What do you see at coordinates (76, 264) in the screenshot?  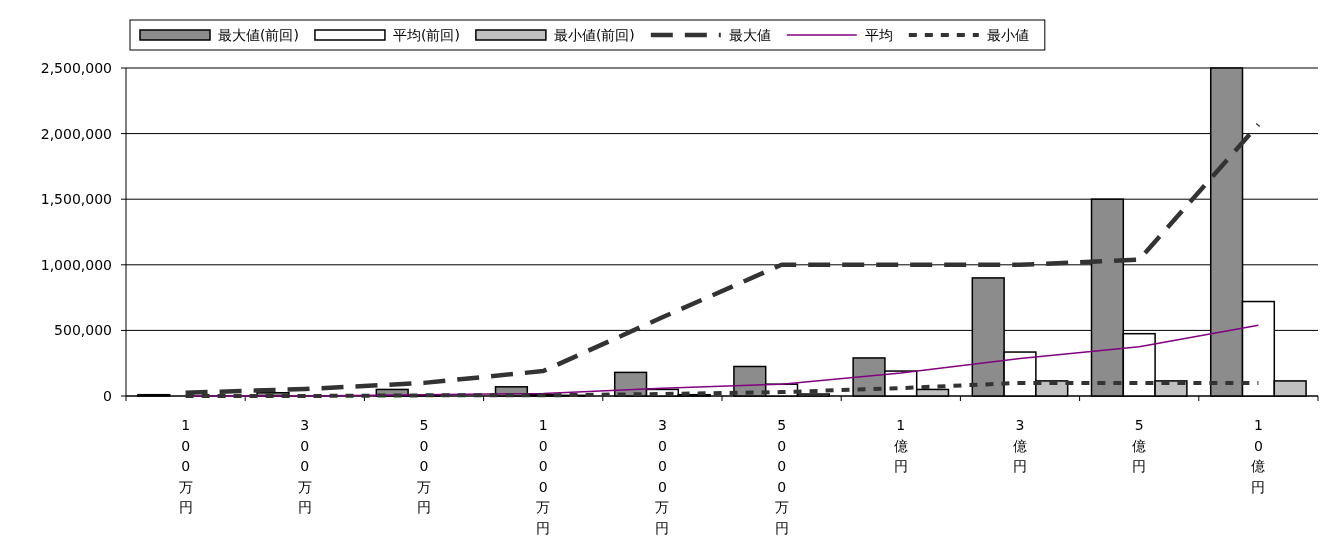 I see `y-tick-label: 1,000,000` at bounding box center [76, 264].